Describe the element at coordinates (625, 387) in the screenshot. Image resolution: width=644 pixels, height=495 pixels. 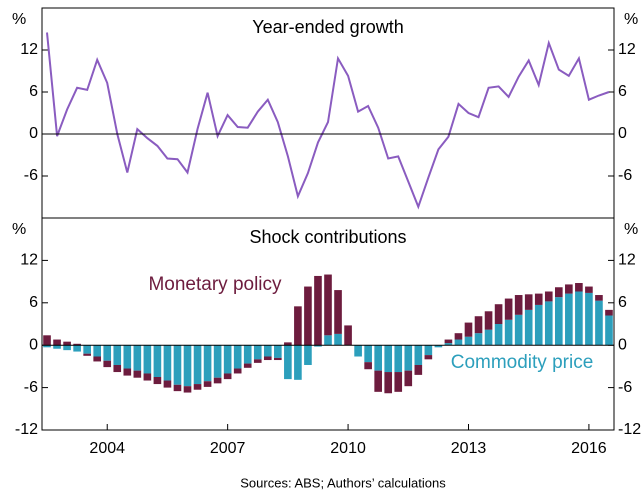
I see `y-tick-label: -6` at that location.